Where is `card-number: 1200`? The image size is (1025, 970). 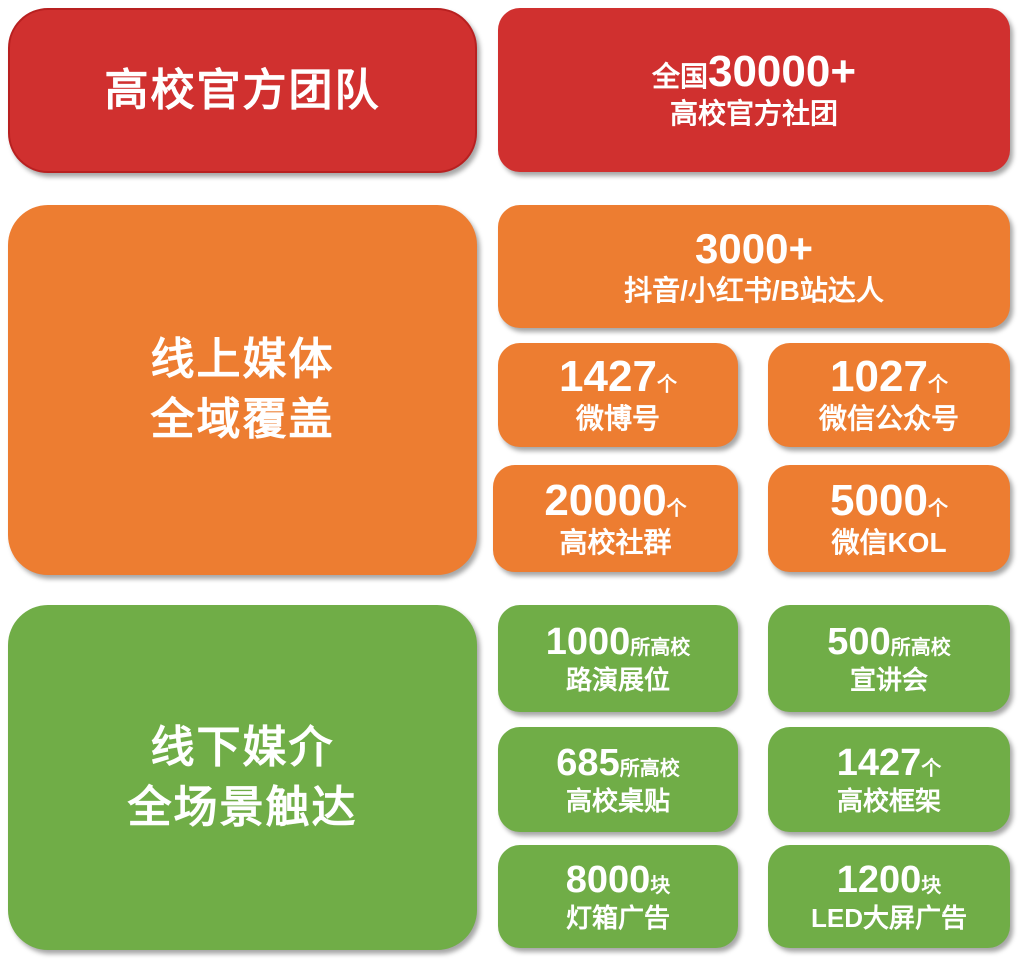 card-number: 1200 is located at coordinates (879, 879).